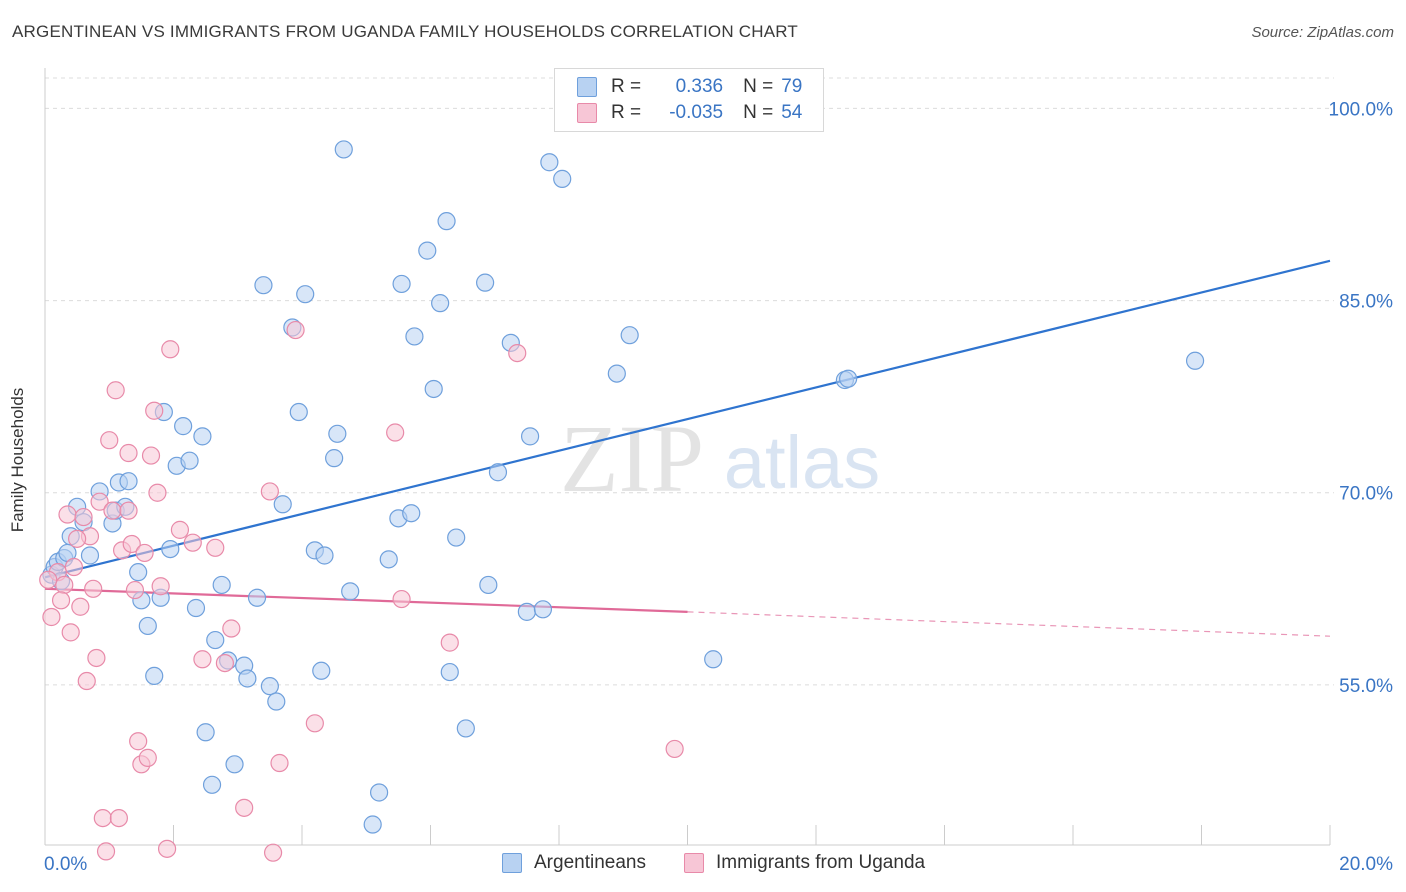 The image size is (1406, 892). I want to click on y-tick-label: 55.0%, so click(1366, 686).